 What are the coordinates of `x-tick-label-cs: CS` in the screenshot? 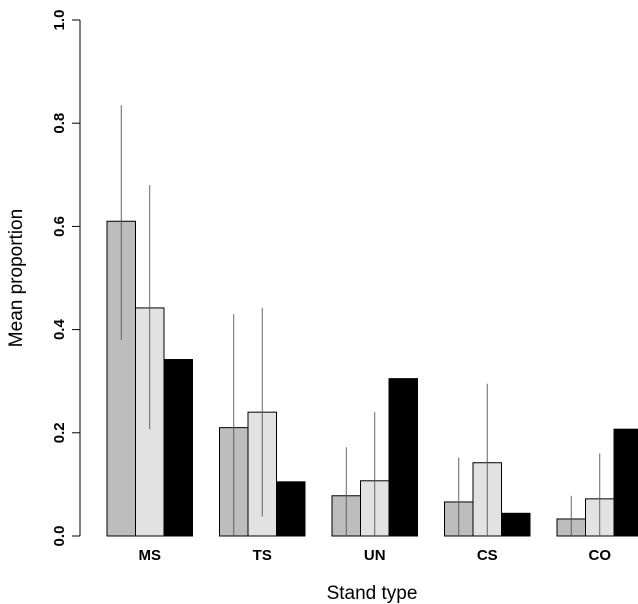 It's located at (487, 555).